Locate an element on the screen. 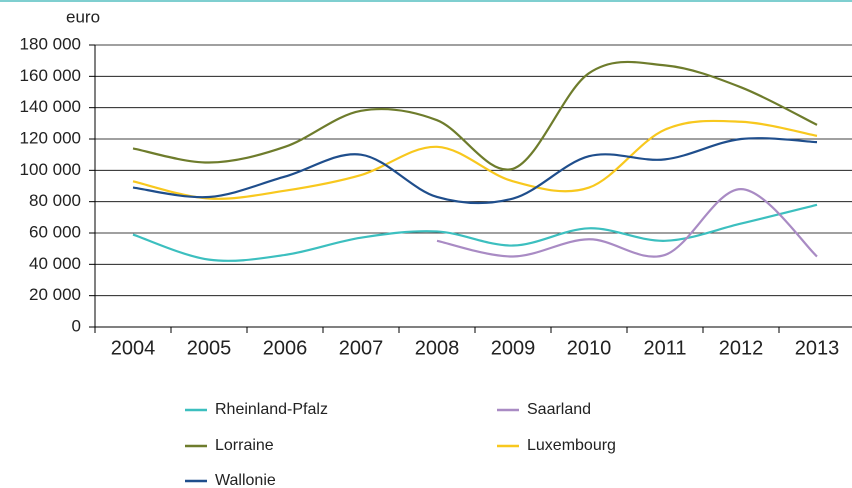 This screenshot has height=488, width=852. x-tick-label: 2012 is located at coordinates (741, 348).